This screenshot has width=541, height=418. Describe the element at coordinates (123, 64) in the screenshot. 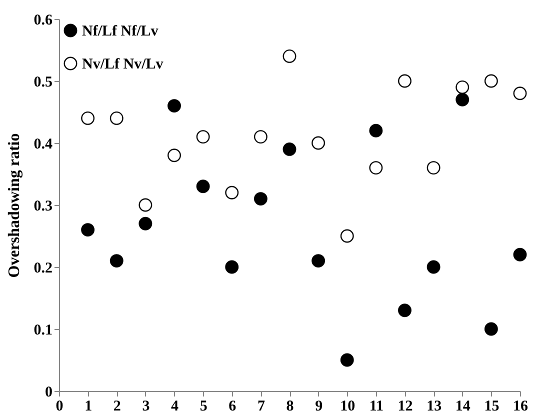

I see `legend-label: Nv/Lf Nv/Lv` at that location.